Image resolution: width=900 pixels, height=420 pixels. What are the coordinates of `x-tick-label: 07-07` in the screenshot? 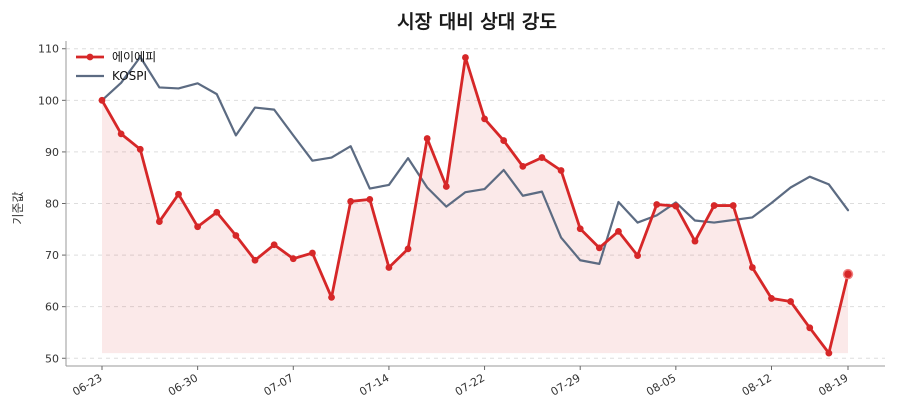 It's located at (279, 384).